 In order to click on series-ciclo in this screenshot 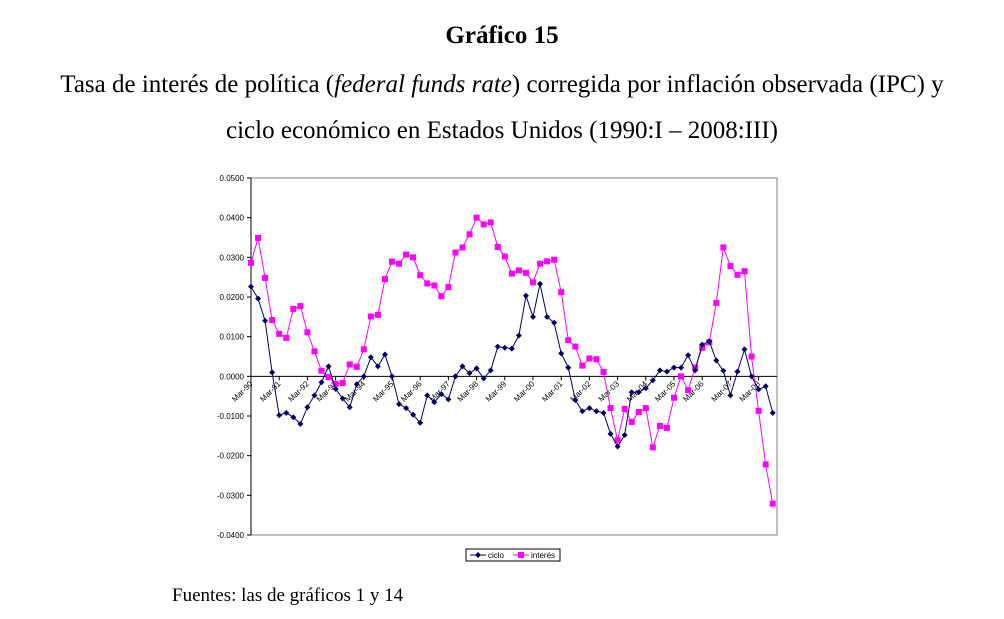, I will do `click(512, 365)`.